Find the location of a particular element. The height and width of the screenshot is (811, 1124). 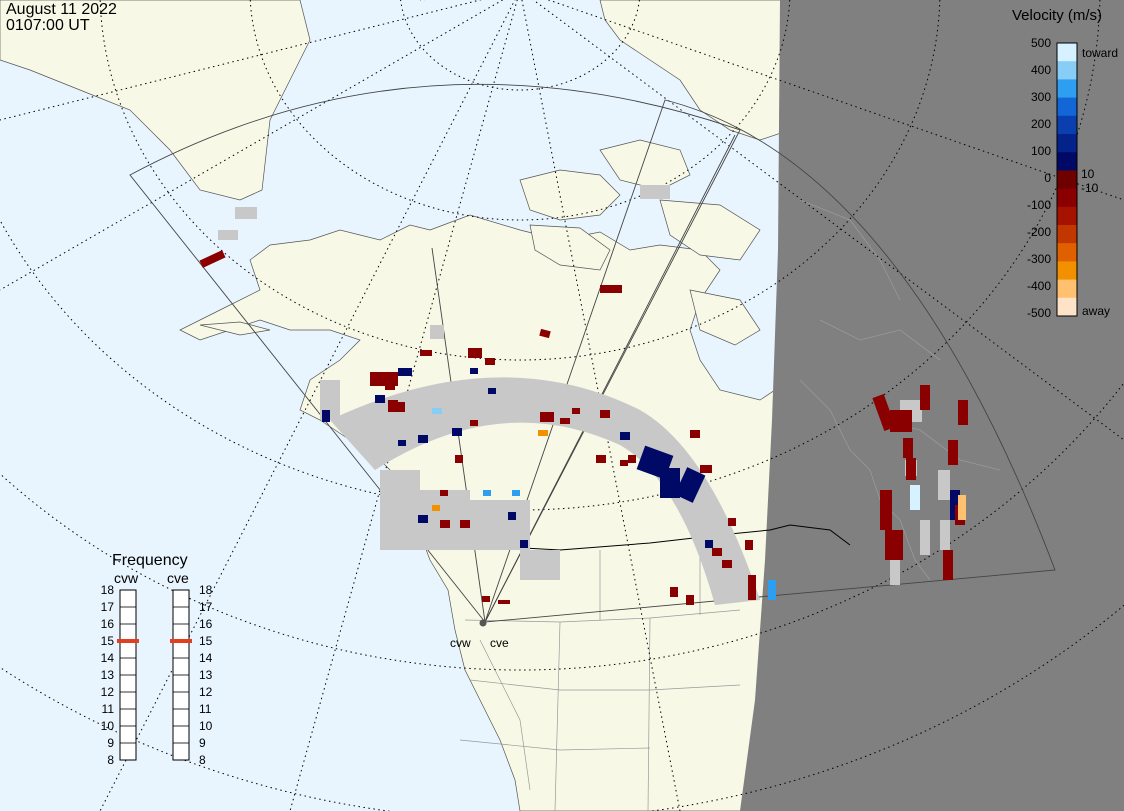

frequency-scale-label: 16 is located at coordinates (108, 624).